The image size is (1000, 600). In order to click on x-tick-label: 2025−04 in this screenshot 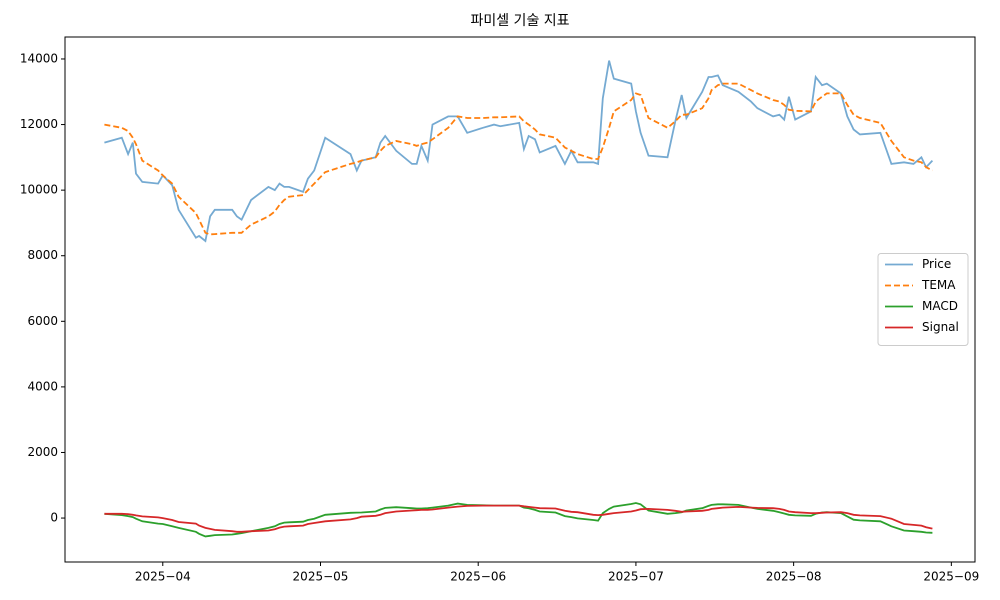, I will do `click(163, 577)`.